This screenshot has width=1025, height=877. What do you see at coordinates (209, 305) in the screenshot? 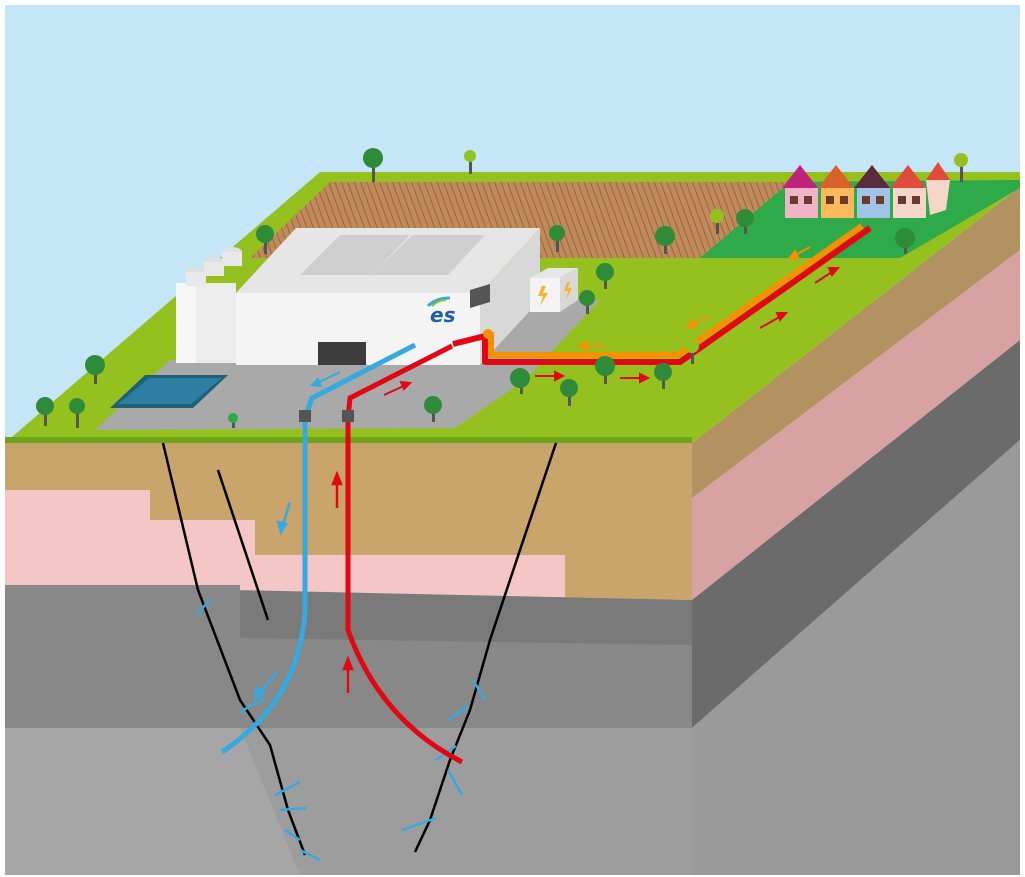
I see `cooling-towers` at bounding box center [209, 305].